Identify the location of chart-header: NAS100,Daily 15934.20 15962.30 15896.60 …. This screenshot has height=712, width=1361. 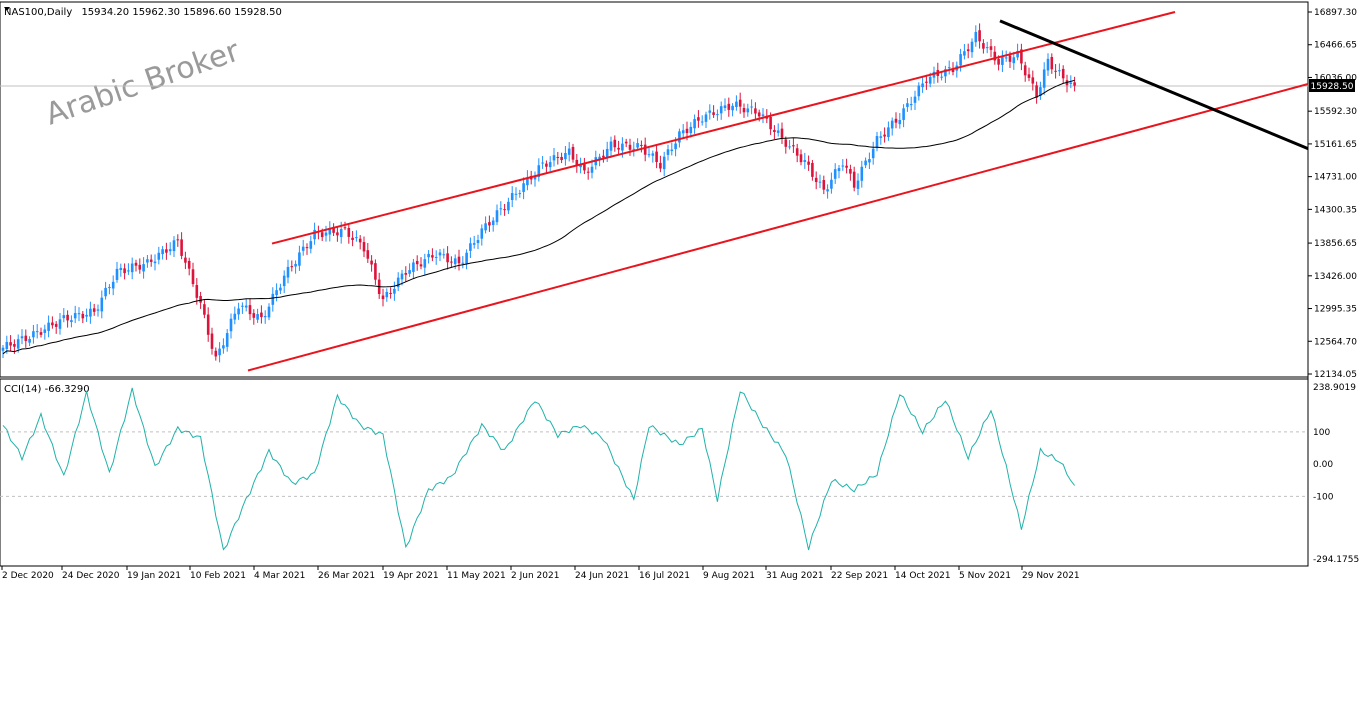
(143, 12).